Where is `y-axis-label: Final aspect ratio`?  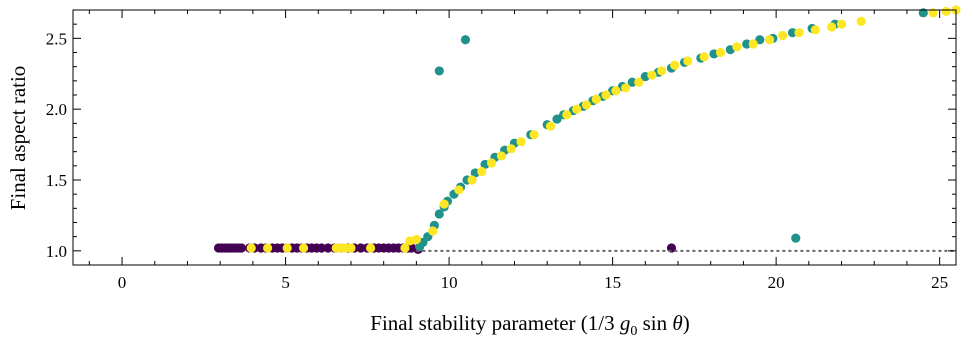
y-axis-label: Final aspect ratio is located at coordinates (18, 138).